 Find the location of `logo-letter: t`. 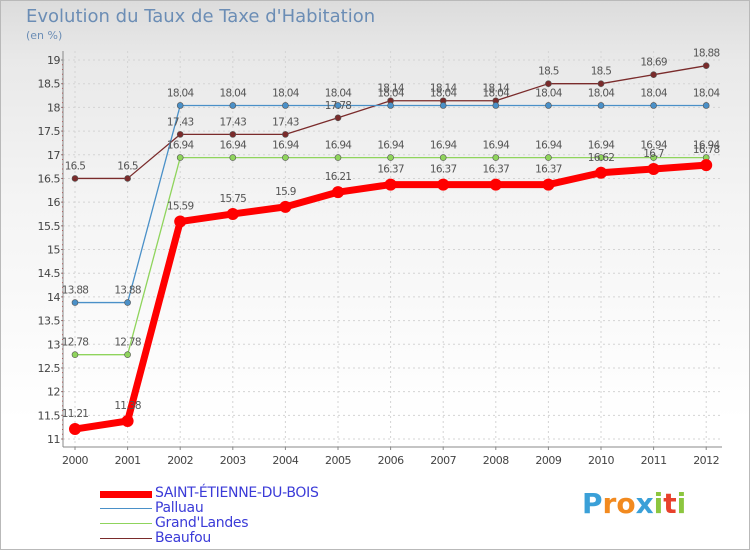

logo-letter: t is located at coordinates (670, 503).